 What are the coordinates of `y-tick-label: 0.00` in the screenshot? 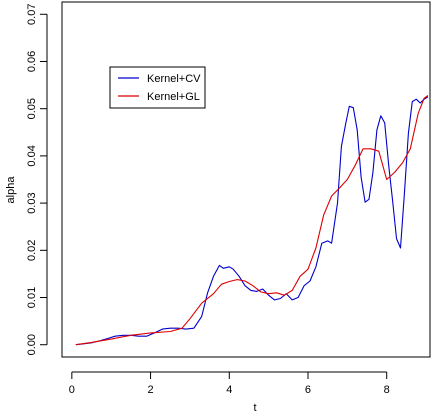 It's located at (32, 344).